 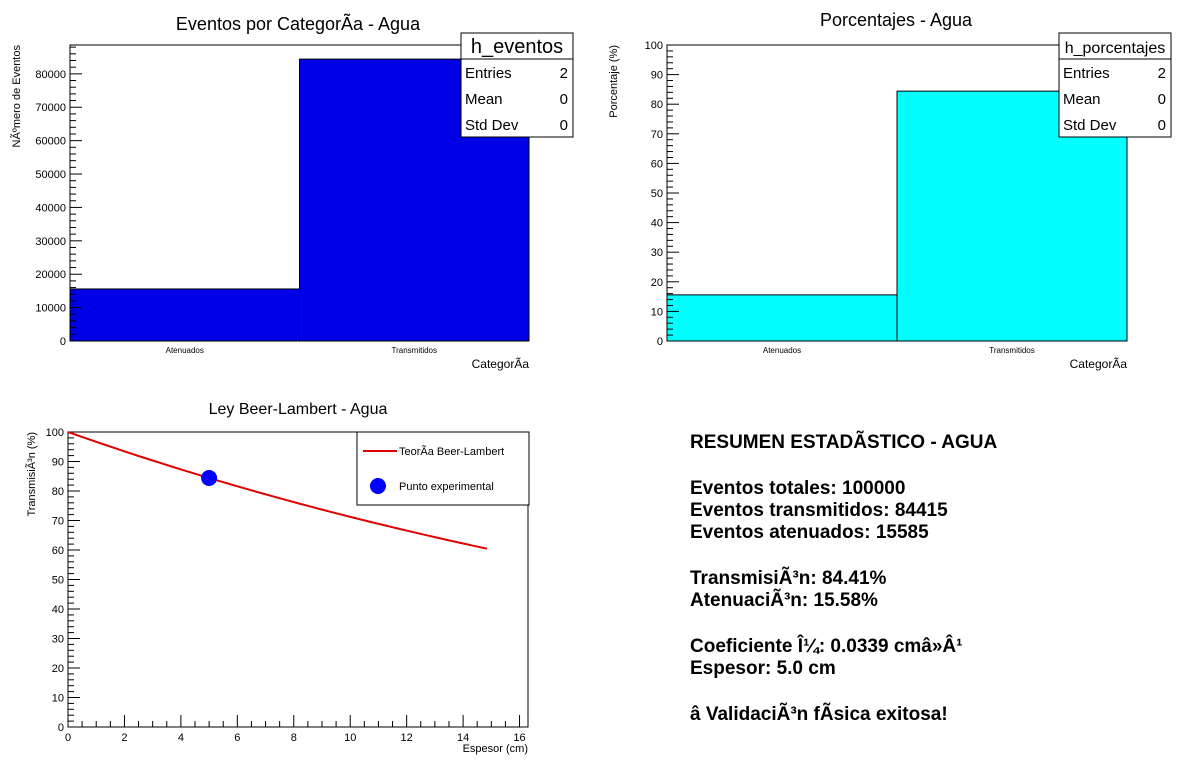 I want to click on summary-title: RESUMEN ESTADÃSTICO - AGUA, so click(x=844, y=442).